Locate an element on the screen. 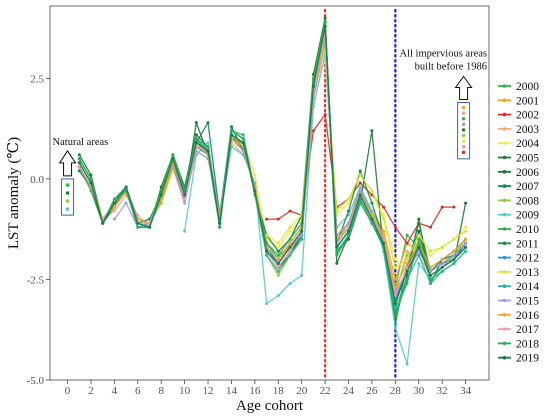 The image size is (550, 420). x-tick-label: 10 is located at coordinates (185, 391).